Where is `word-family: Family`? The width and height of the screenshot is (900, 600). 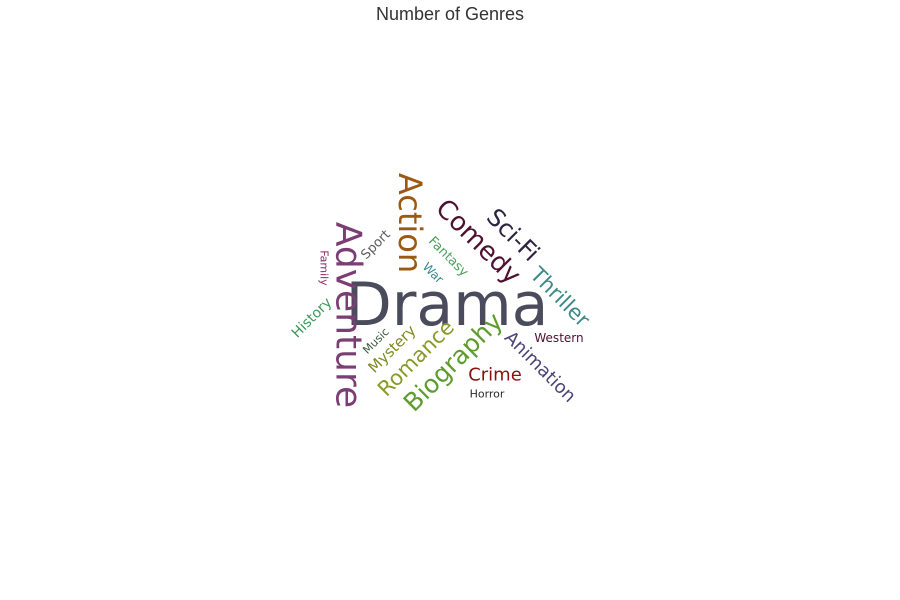 word-family: Family is located at coordinates (324, 268).